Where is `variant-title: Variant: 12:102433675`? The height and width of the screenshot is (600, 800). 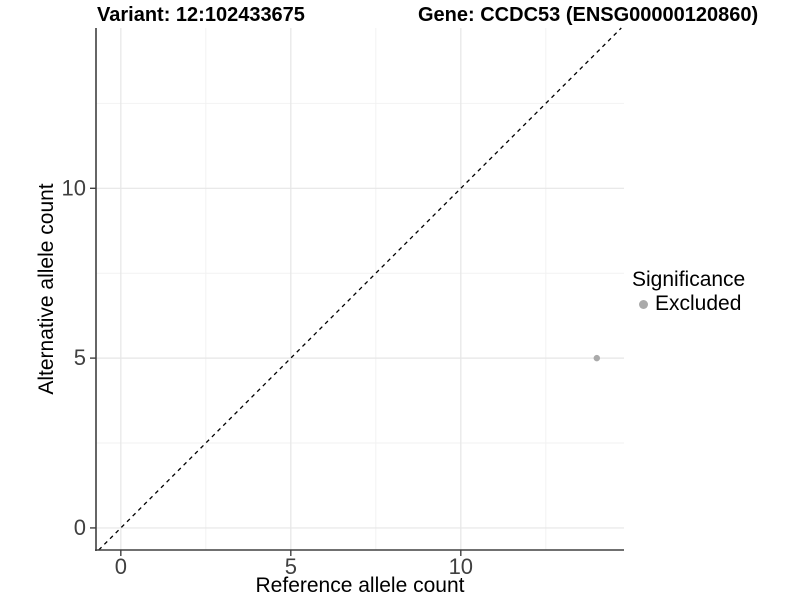 variant-title: Variant: 12:102433675 is located at coordinates (201, 15).